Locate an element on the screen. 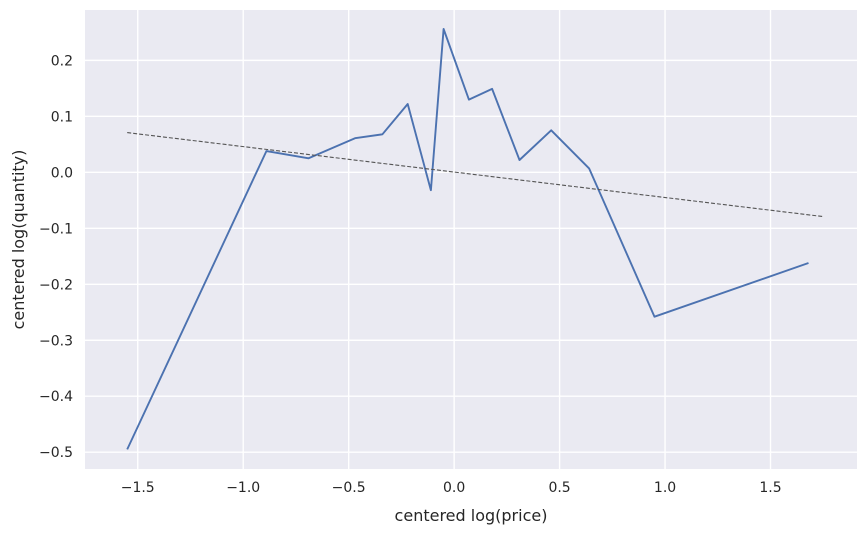 The width and height of the screenshot is (868, 533). y-tick-label: 0.1 is located at coordinates (62, 117).